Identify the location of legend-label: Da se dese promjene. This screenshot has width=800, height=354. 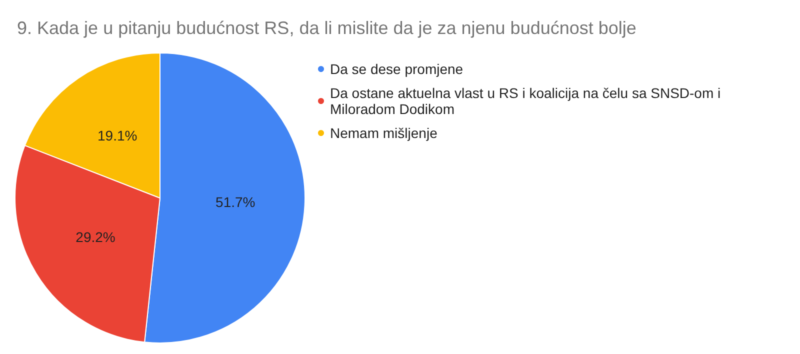
(397, 69).